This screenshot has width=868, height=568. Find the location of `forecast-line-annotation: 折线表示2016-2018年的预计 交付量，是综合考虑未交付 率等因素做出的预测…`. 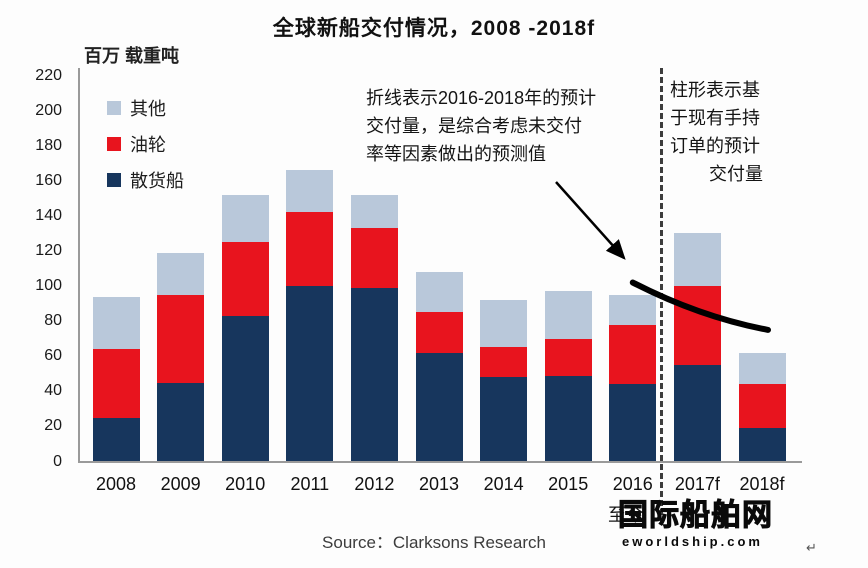

forecast-line-annotation: 折线表示2016-2018年的预计 交付量，是综合考虑未交付 率等因素做出的预测… is located at coordinates (516, 126).